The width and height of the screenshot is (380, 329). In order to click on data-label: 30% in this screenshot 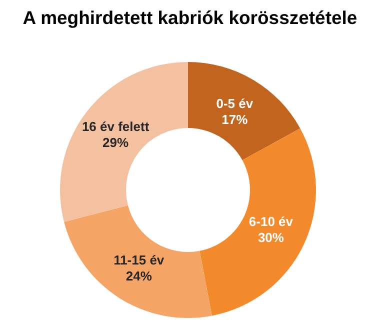, I will do `click(271, 238)`.